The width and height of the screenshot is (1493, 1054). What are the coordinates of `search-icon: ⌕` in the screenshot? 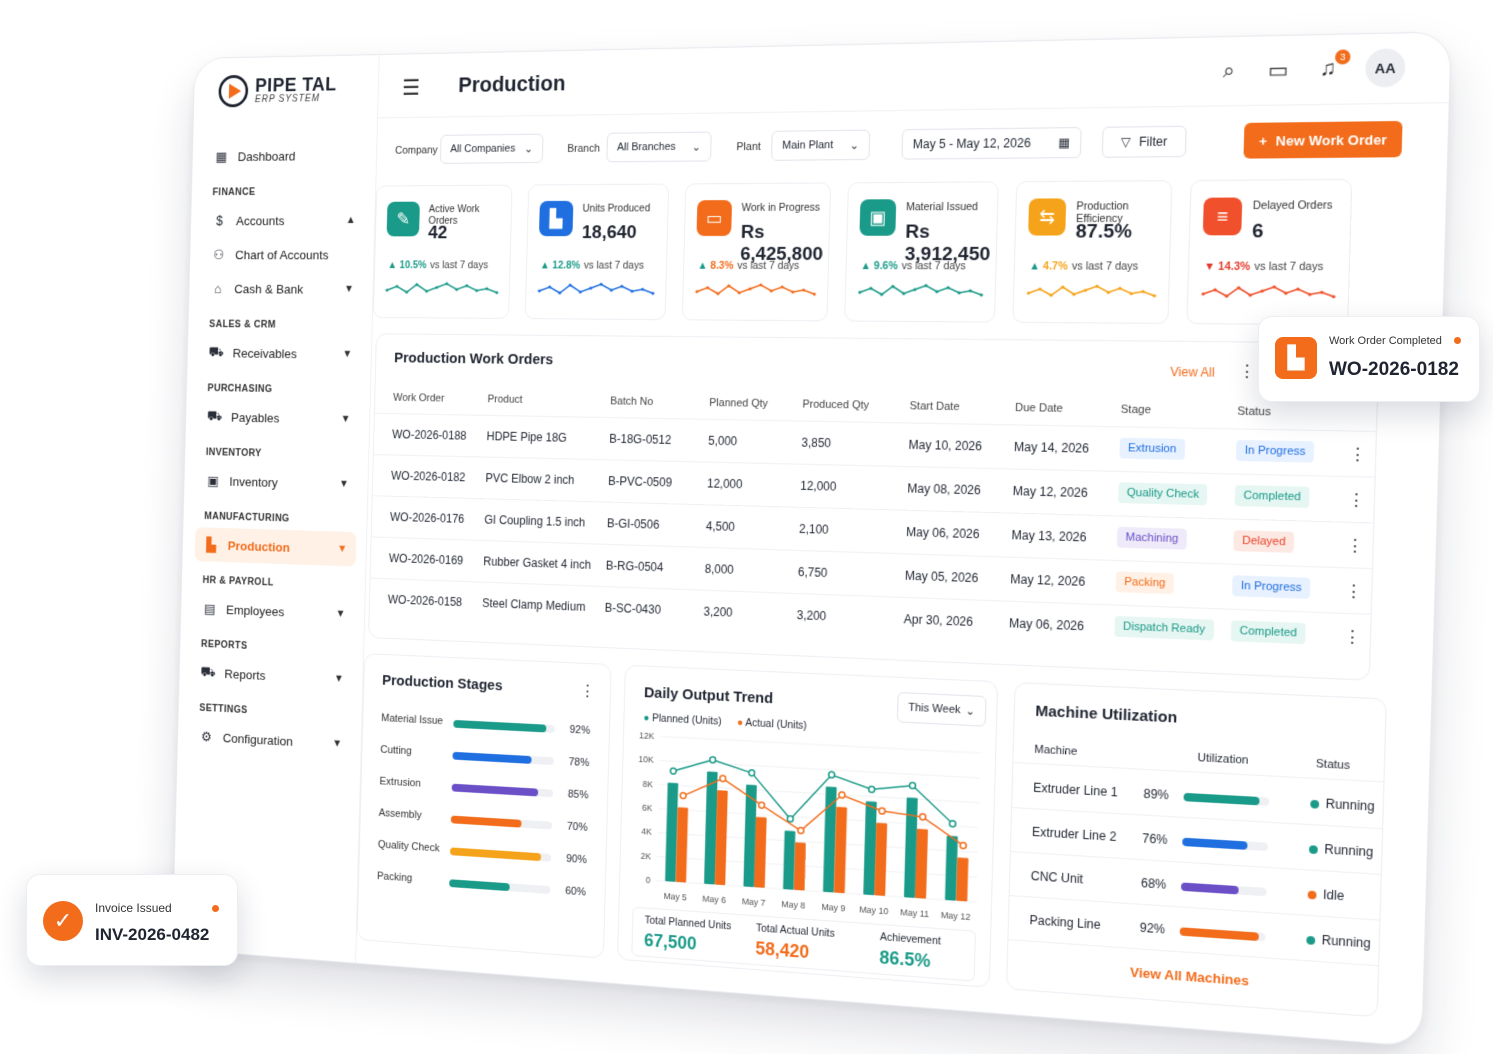 It's located at (1229, 71).